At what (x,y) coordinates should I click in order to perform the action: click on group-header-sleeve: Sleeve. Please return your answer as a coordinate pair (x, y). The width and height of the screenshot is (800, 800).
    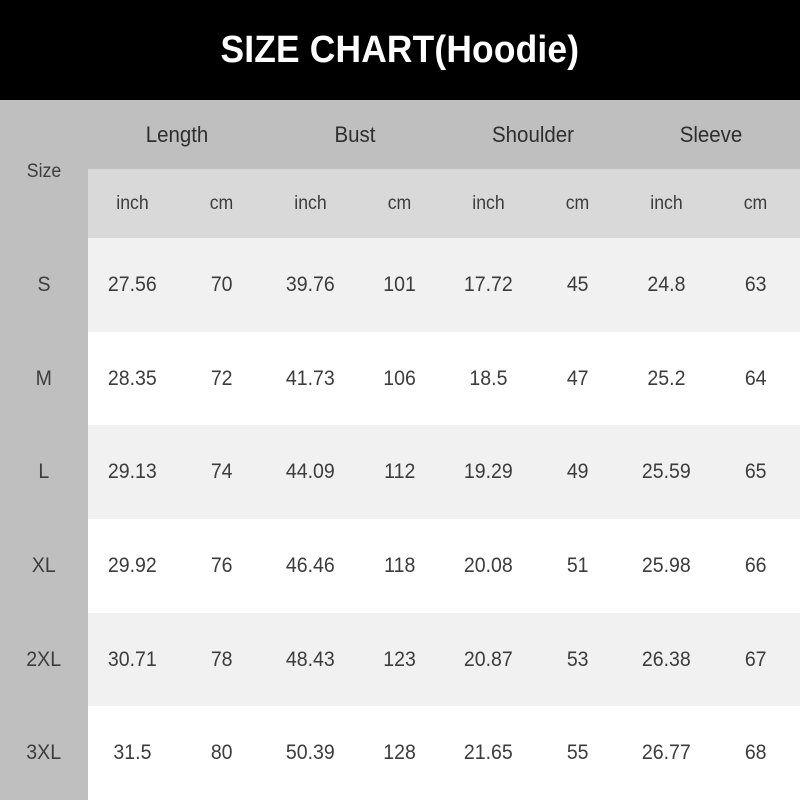
    Looking at the image, I should click on (711, 134).